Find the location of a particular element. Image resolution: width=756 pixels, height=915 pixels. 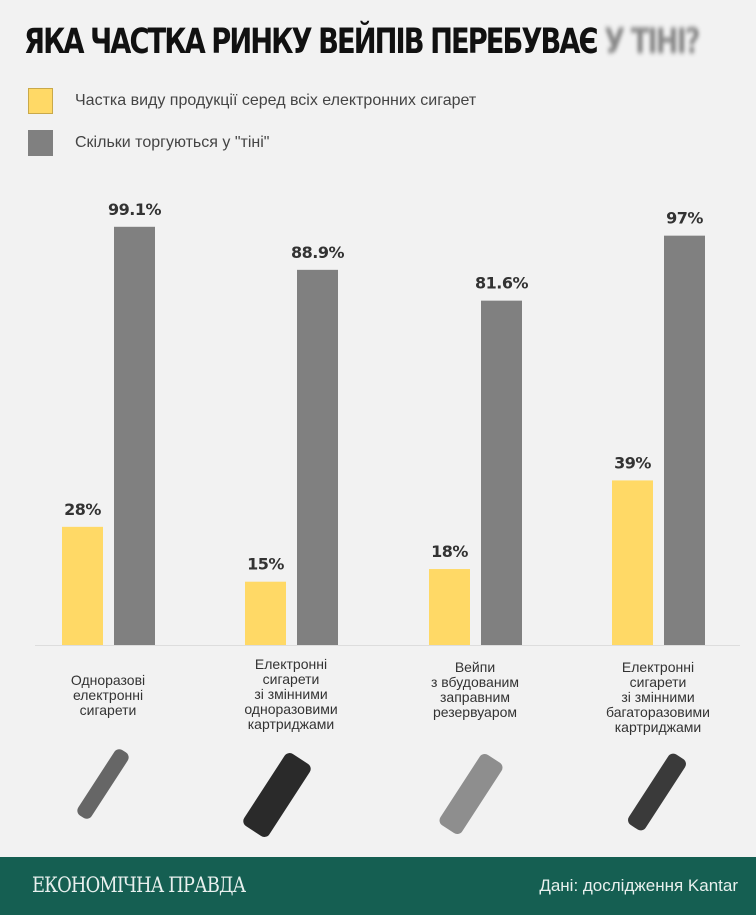

category-label: Одноразові електронні сигарети is located at coordinates (108, 695).